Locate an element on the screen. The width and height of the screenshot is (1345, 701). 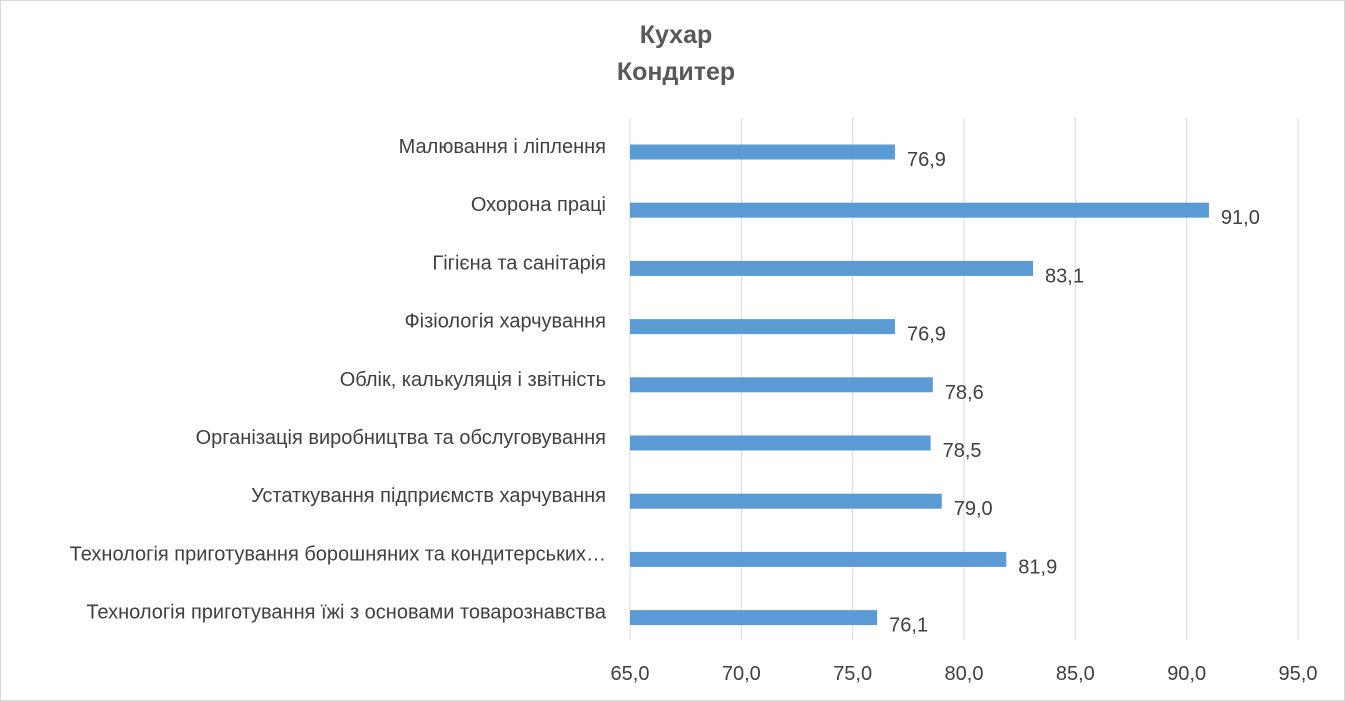
category-label: Охорона праці is located at coordinates (538, 205).